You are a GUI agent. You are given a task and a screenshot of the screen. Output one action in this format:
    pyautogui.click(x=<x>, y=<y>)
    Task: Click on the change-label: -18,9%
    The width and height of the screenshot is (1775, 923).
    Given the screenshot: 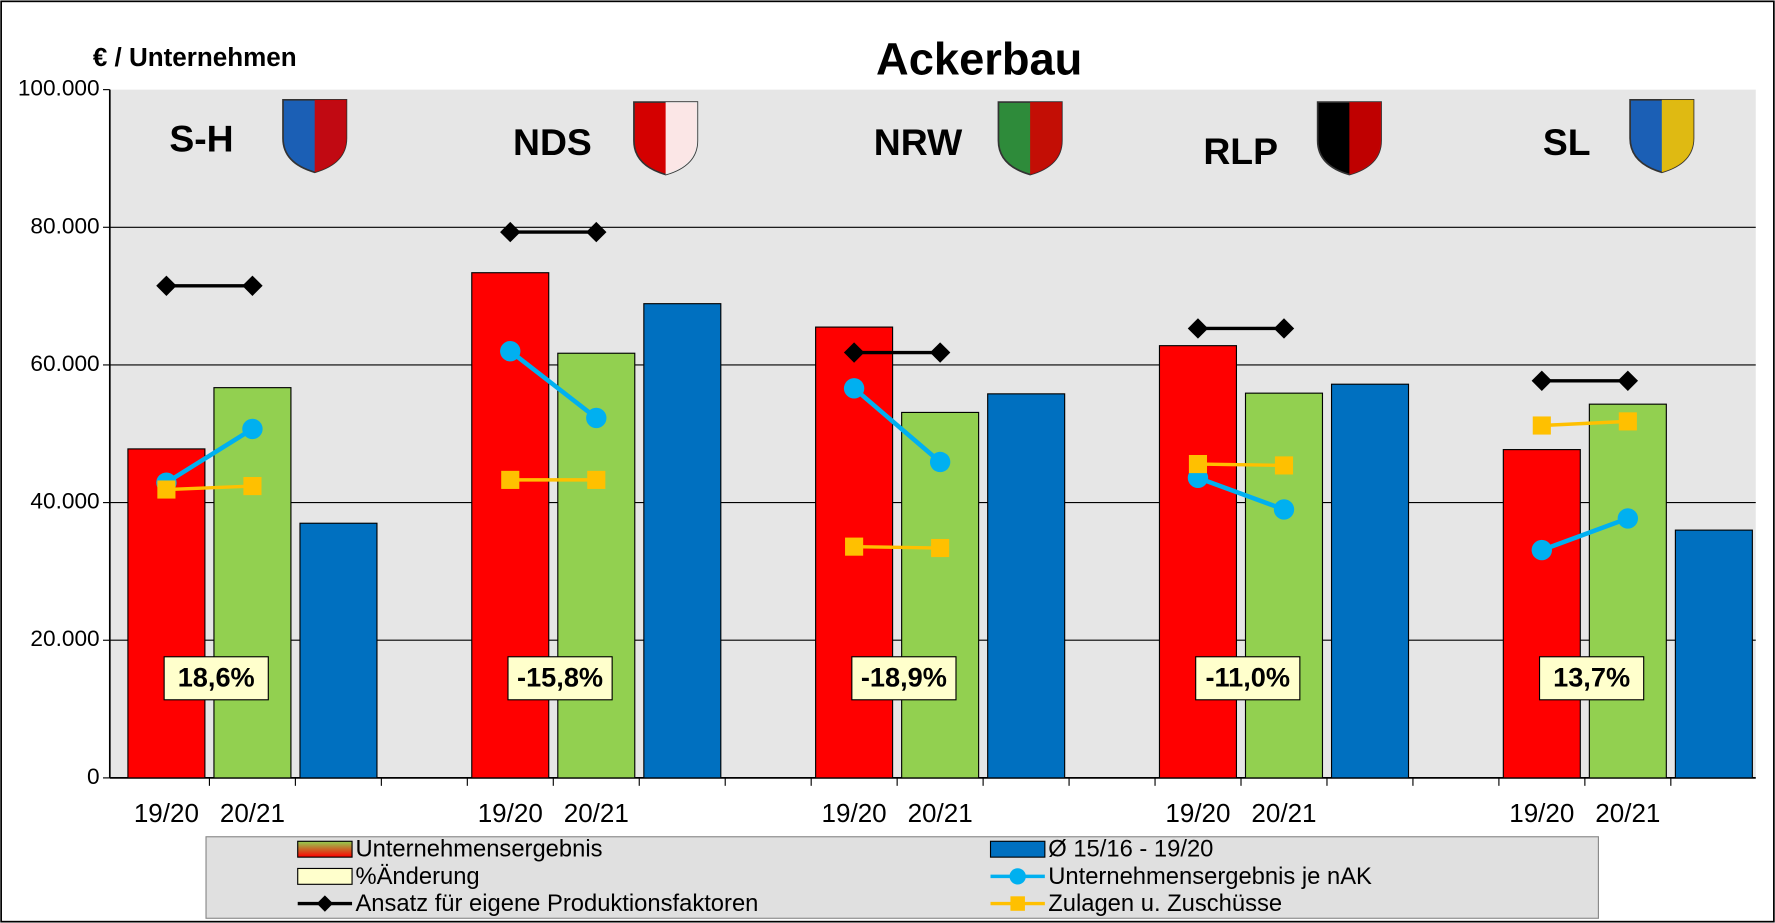 What is the action you would take?
    pyautogui.click(x=904, y=677)
    